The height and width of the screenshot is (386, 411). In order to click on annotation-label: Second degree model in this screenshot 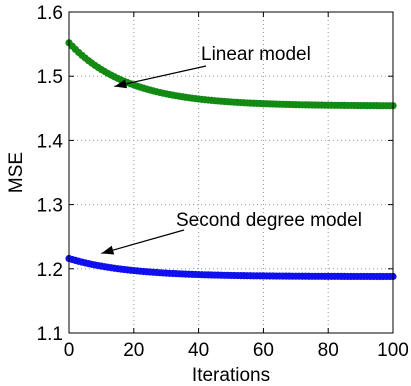, I will do `click(269, 220)`.